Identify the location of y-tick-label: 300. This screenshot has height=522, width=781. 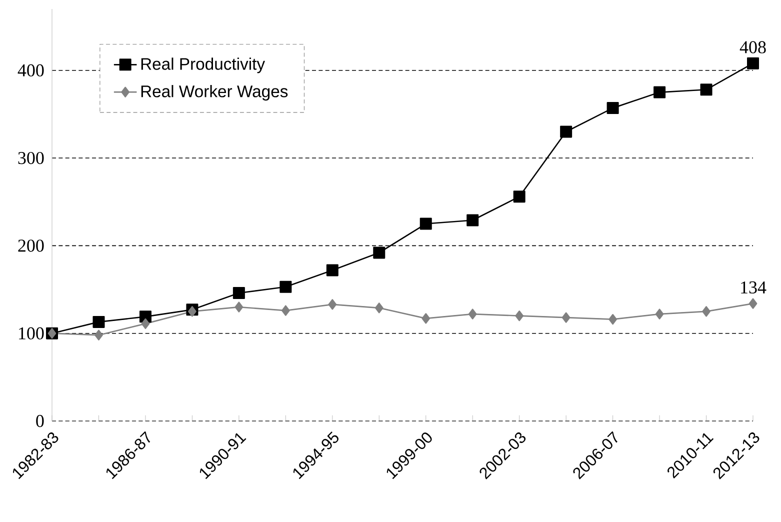
(31, 158).